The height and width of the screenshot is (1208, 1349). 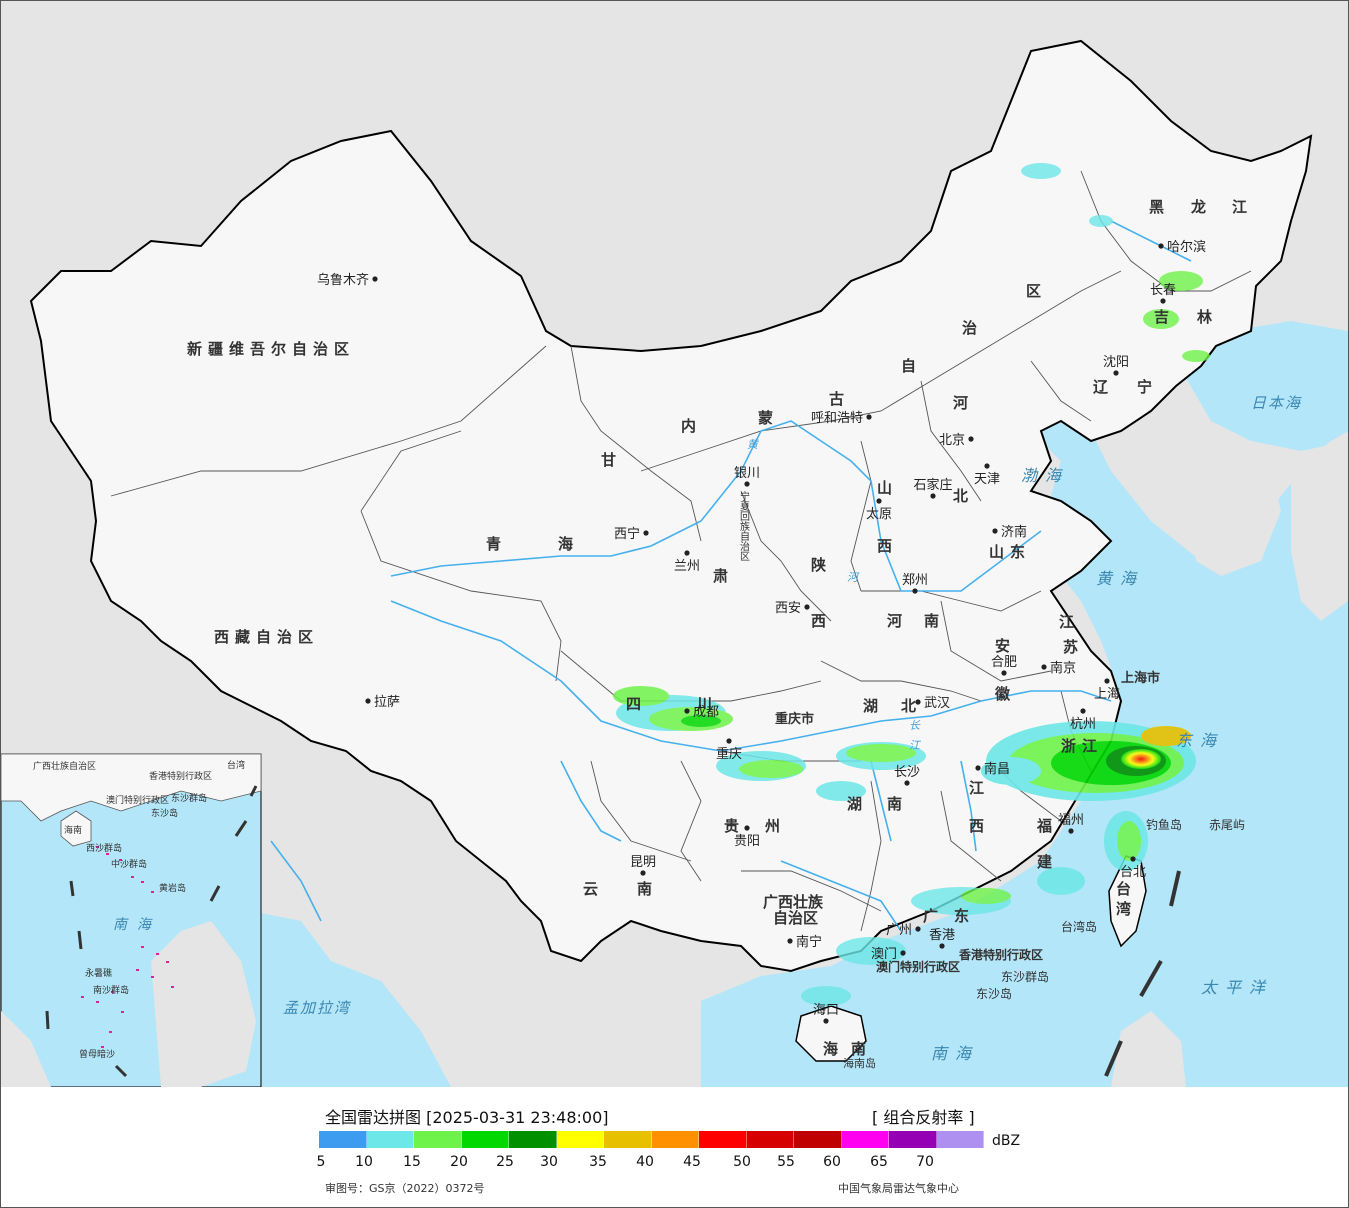 I want to click on city-label-nanchang: 南昌, so click(x=997, y=769).